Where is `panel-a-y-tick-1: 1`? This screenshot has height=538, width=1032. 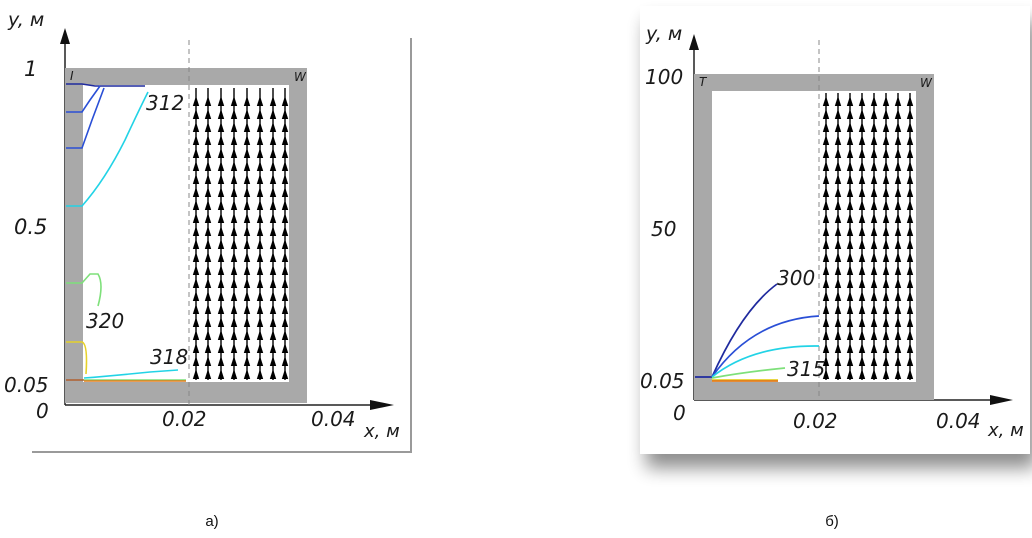 panel-a-y-tick-1: 1 is located at coordinates (30, 69).